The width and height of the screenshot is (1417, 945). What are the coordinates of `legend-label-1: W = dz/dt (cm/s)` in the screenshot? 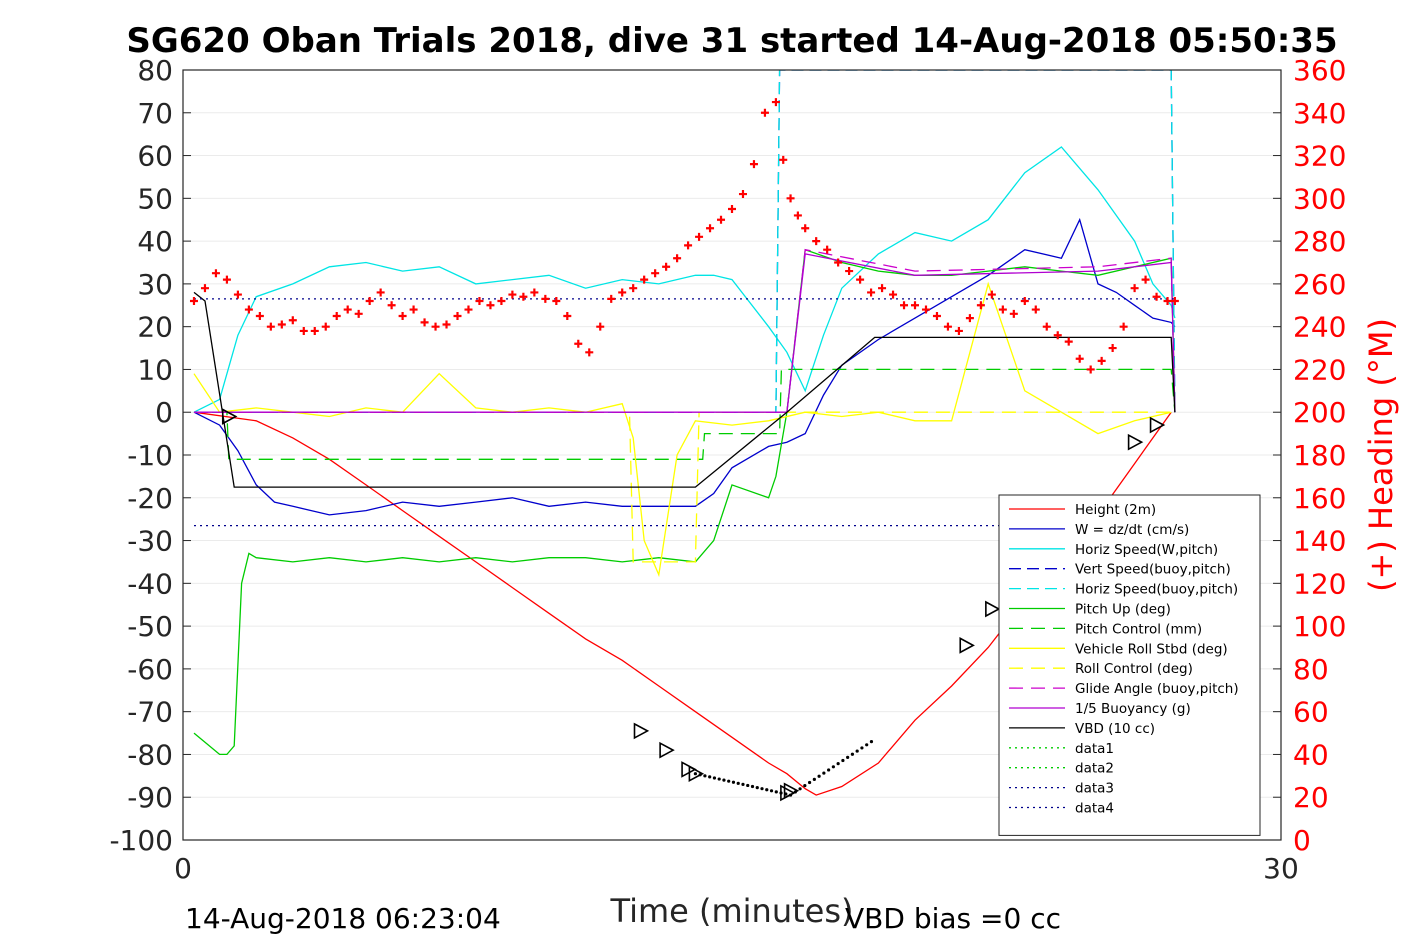 It's located at (1132, 530).